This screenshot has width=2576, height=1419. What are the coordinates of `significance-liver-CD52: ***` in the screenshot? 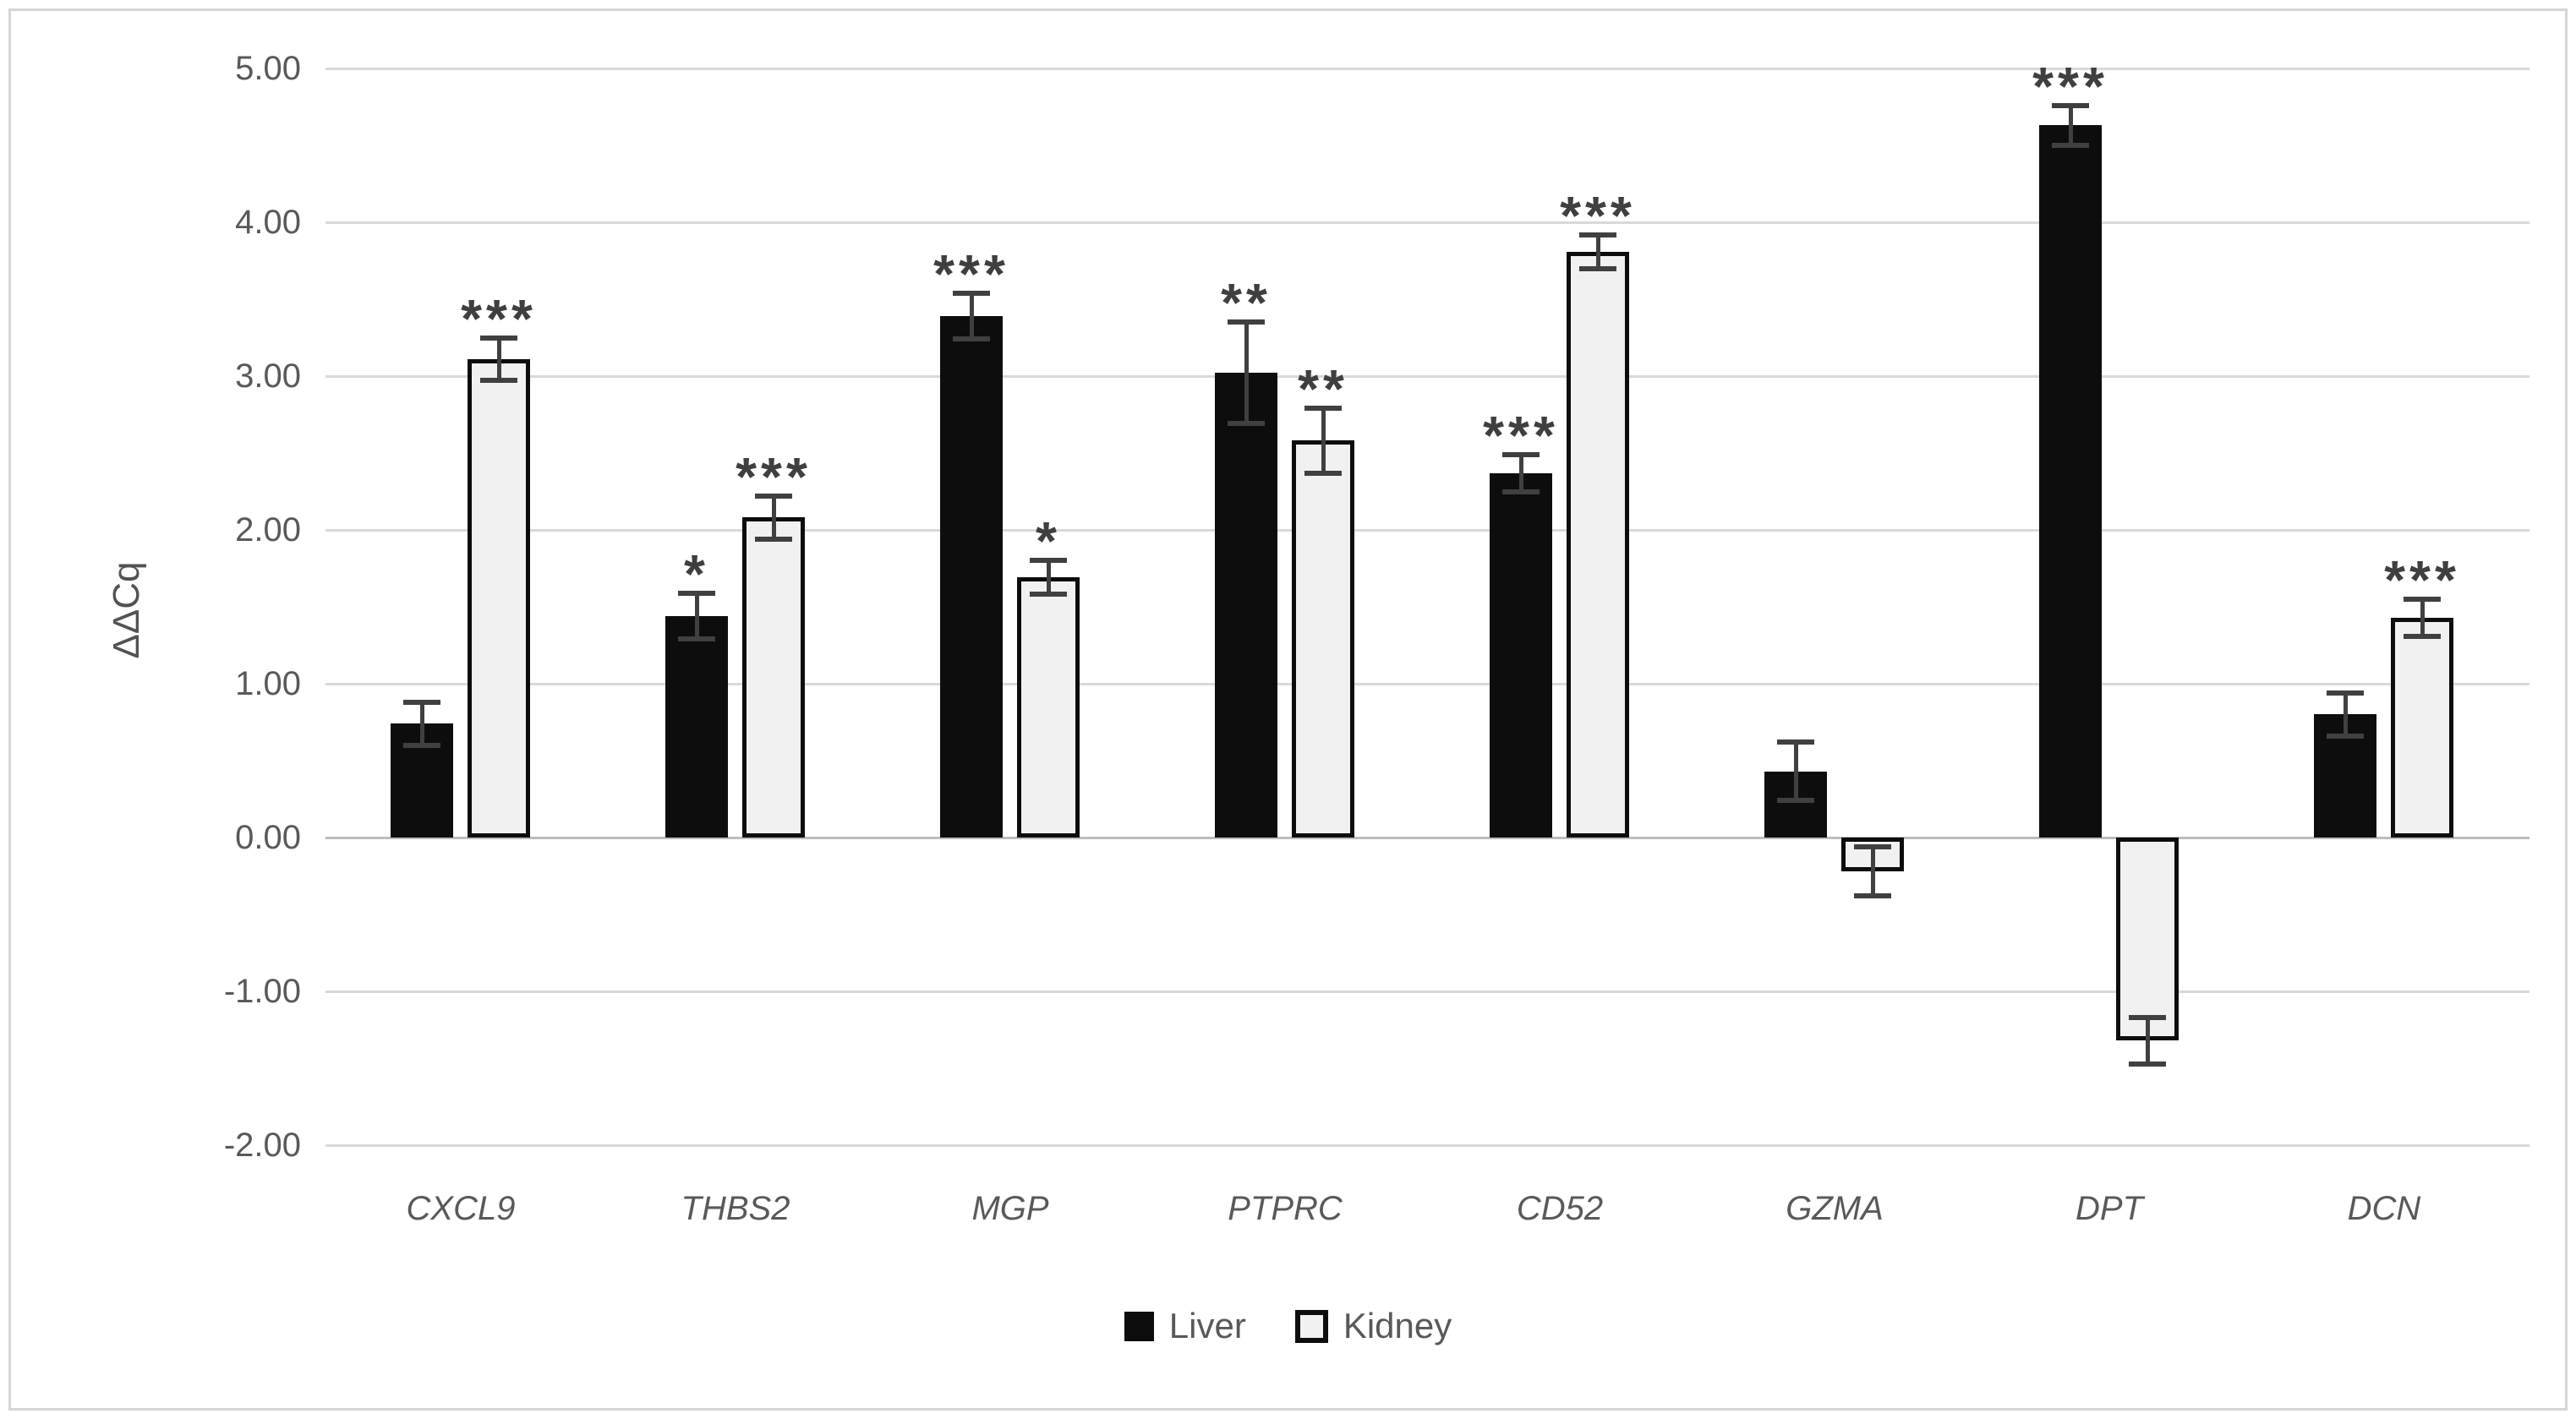 It's located at (1521, 435).